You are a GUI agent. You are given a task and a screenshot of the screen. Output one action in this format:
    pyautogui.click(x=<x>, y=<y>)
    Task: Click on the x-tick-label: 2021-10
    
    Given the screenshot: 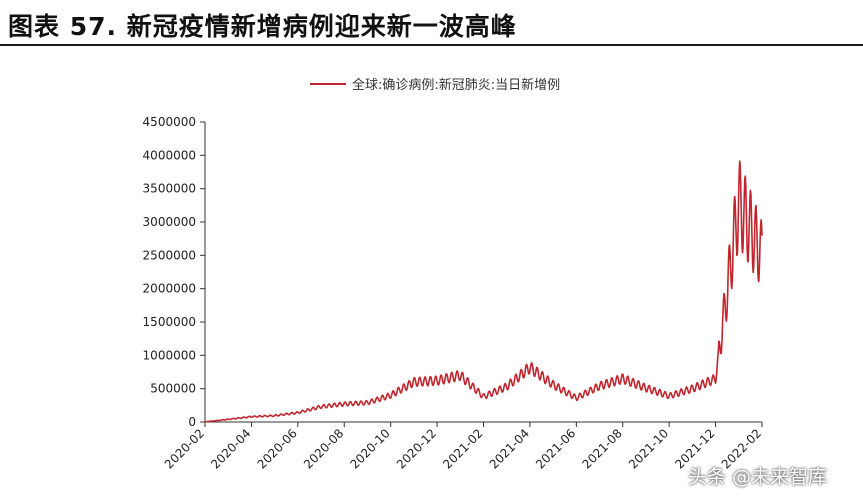 What is the action you would take?
    pyautogui.click(x=648, y=448)
    